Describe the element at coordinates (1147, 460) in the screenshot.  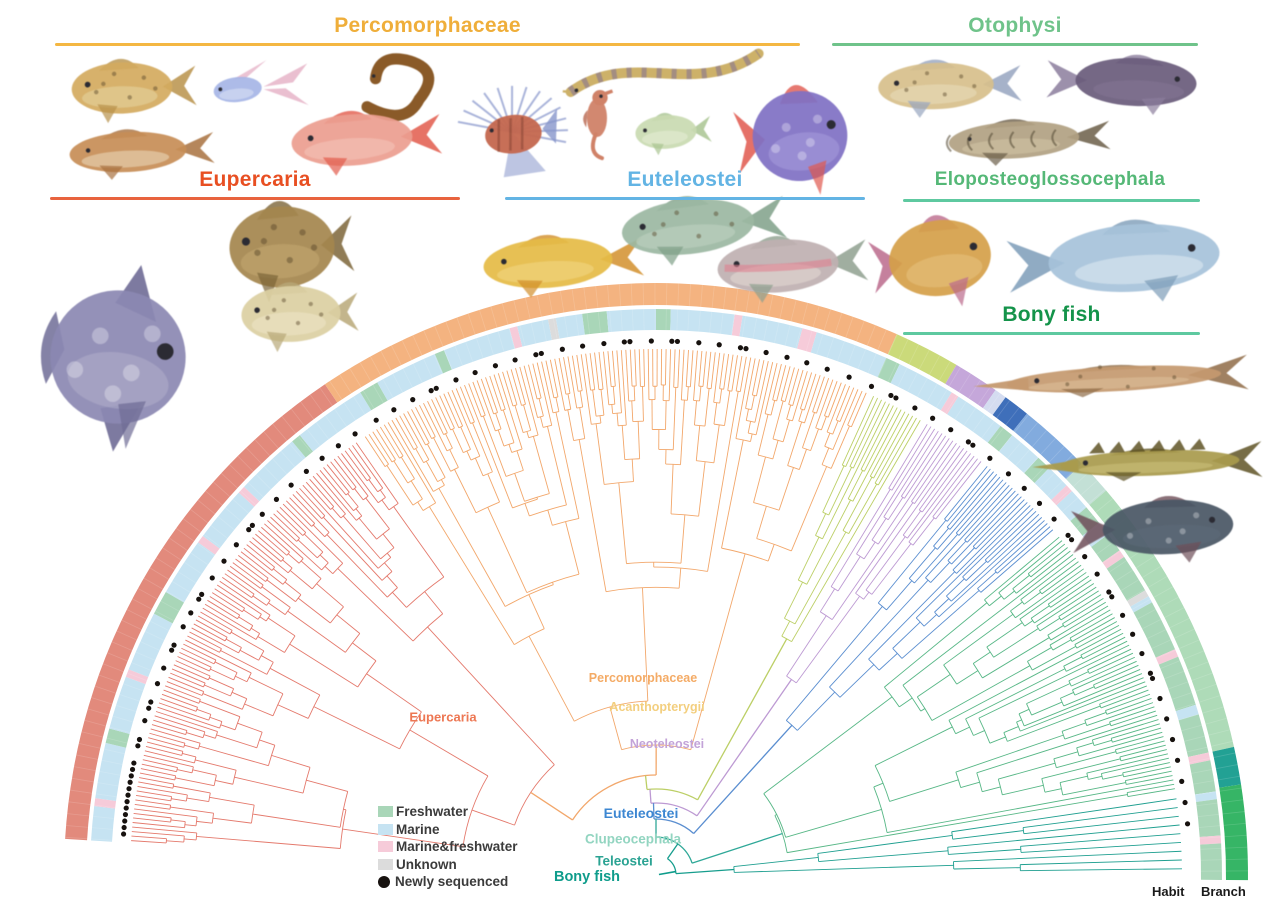
I see `fish-bichir-illustration` at that location.